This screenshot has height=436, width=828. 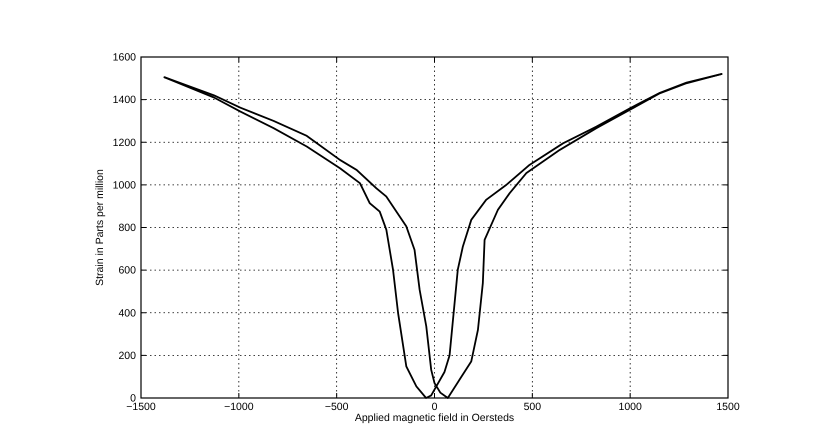 I want to click on y-axis-title: Strain in Parts per million, so click(x=100, y=227).